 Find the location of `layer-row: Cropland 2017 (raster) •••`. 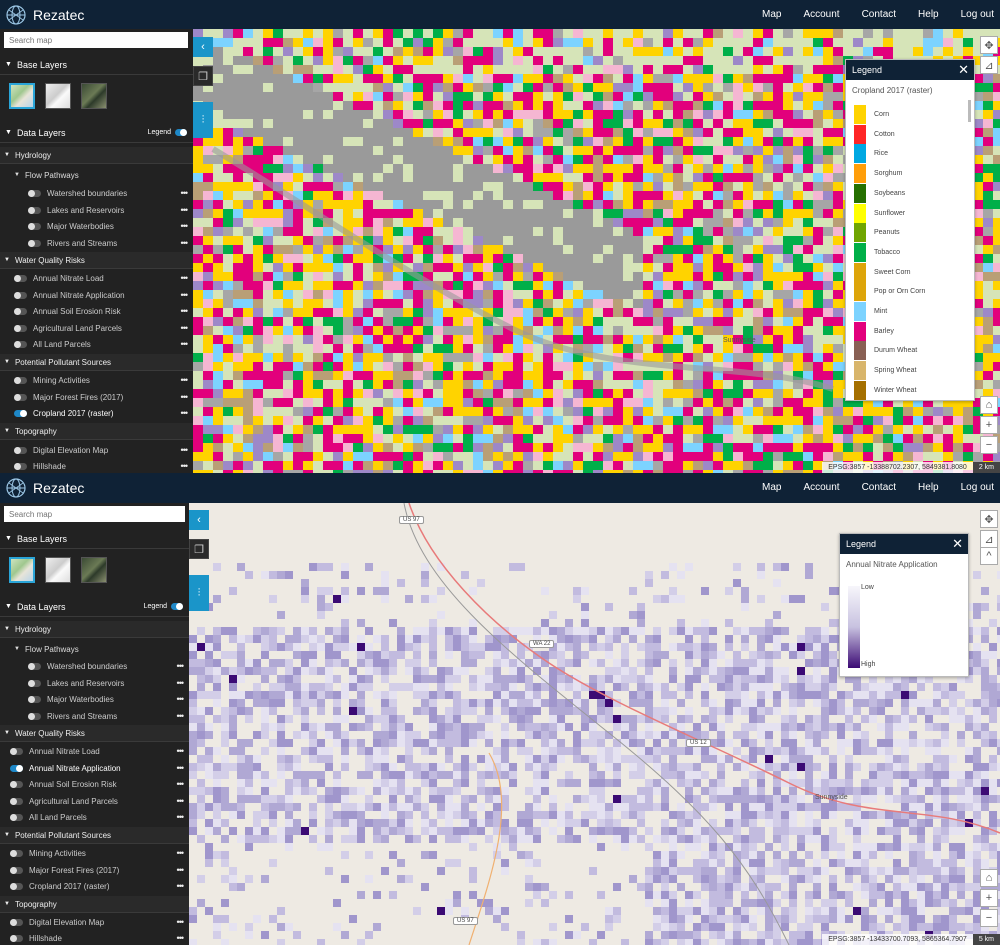

layer-row: Cropland 2017 (raster) ••• is located at coordinates (94, 886).